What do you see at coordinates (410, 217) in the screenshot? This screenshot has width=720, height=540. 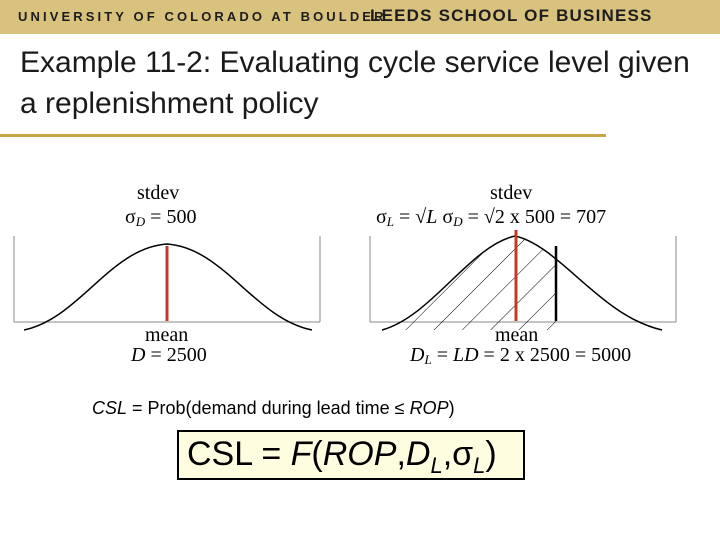 I see `equals-sqrt: = √` at bounding box center [410, 217].